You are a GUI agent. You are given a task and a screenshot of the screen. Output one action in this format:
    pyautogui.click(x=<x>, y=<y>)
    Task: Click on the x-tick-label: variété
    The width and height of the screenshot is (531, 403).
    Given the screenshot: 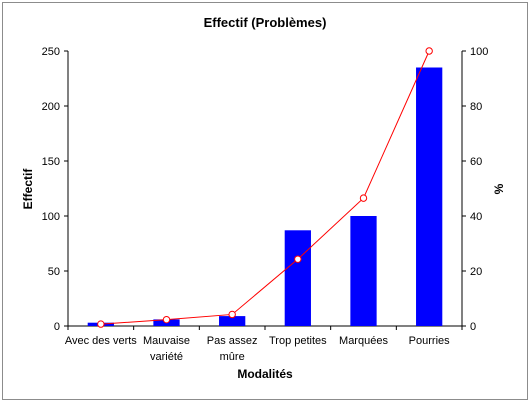 What is the action you would take?
    pyautogui.click(x=166, y=357)
    